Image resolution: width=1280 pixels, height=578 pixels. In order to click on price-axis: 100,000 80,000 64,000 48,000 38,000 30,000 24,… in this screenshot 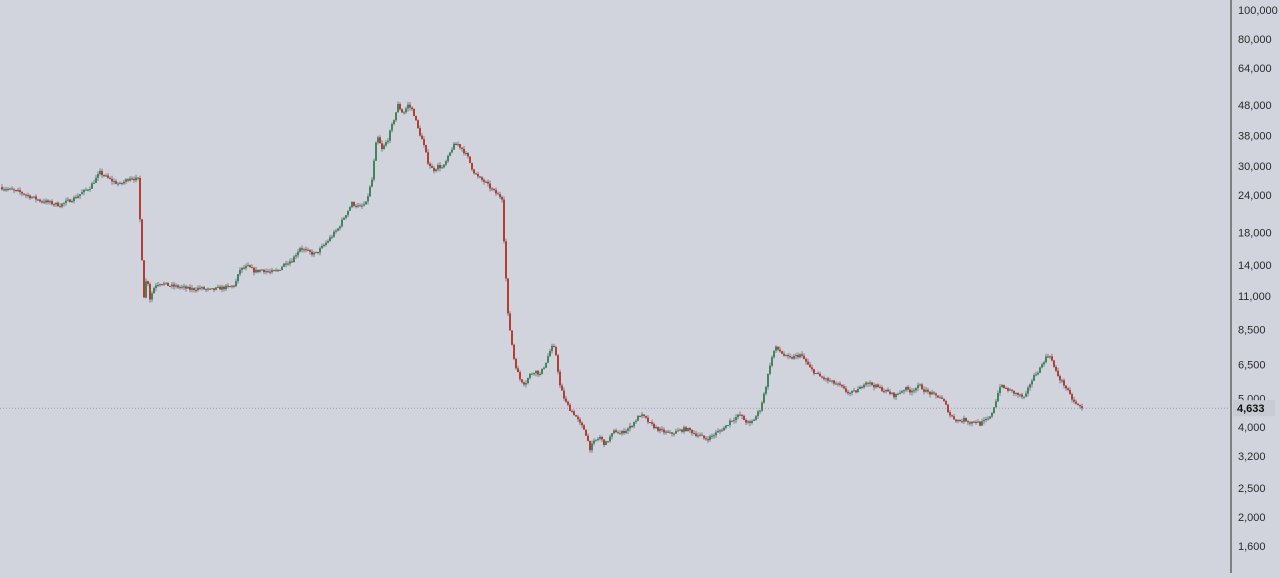, I will do `click(1254, 286)`.